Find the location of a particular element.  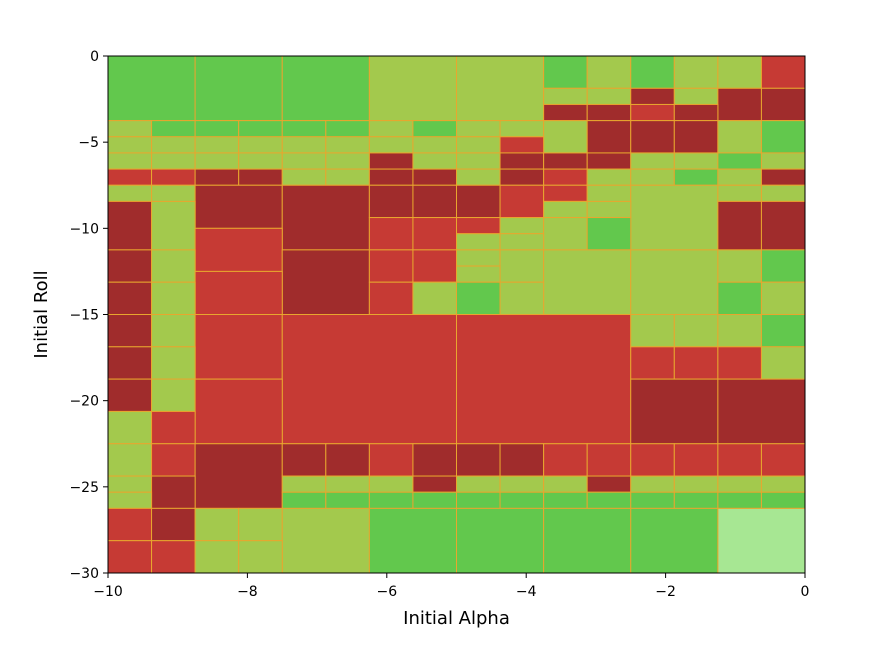

y-tick-label: −20 is located at coordinates (84, 402).